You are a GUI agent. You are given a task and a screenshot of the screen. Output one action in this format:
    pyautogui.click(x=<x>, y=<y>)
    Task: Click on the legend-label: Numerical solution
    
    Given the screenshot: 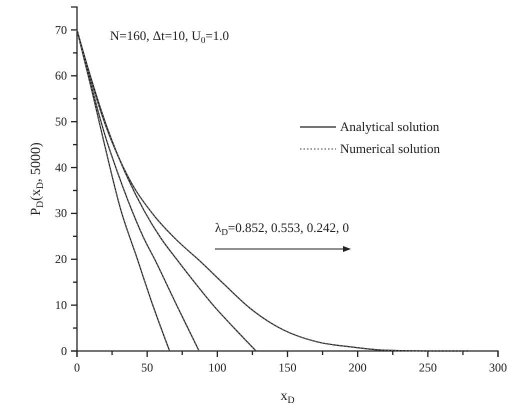 What is the action you would take?
    pyautogui.click(x=390, y=148)
    